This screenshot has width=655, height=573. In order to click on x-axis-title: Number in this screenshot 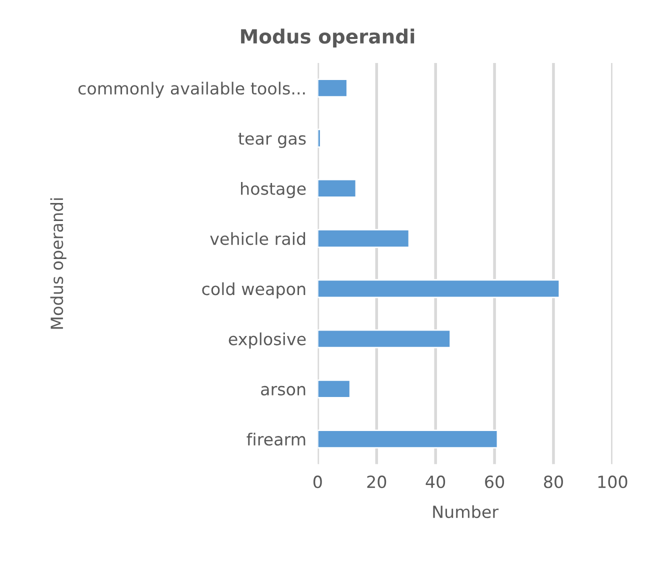, I will do `click(466, 511)`.